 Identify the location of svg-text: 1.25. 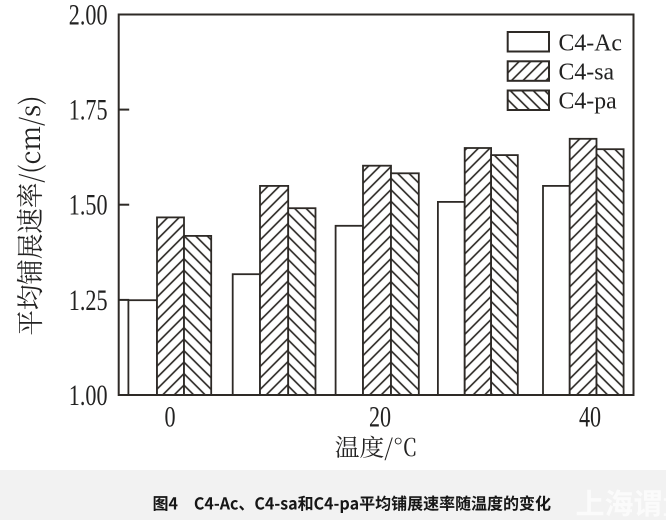
(88, 300).